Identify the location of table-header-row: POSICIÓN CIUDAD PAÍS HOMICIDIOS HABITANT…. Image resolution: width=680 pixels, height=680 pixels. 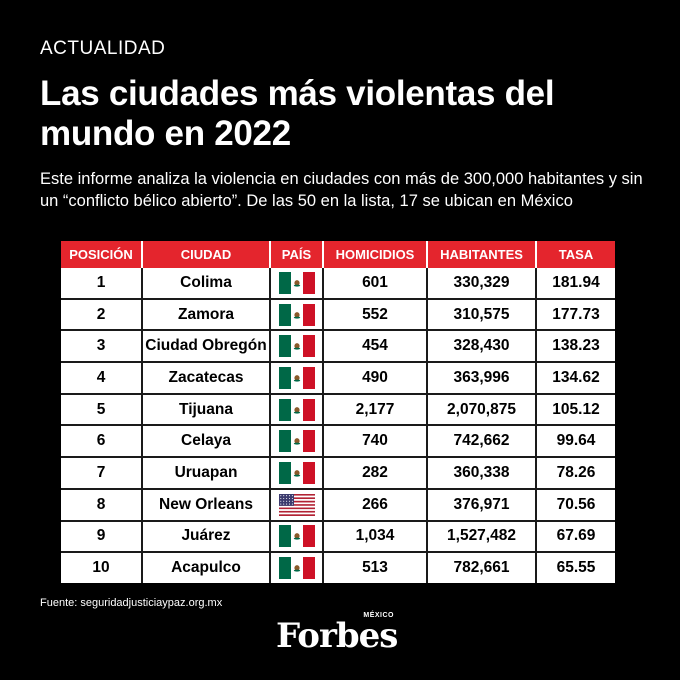
(338, 254).